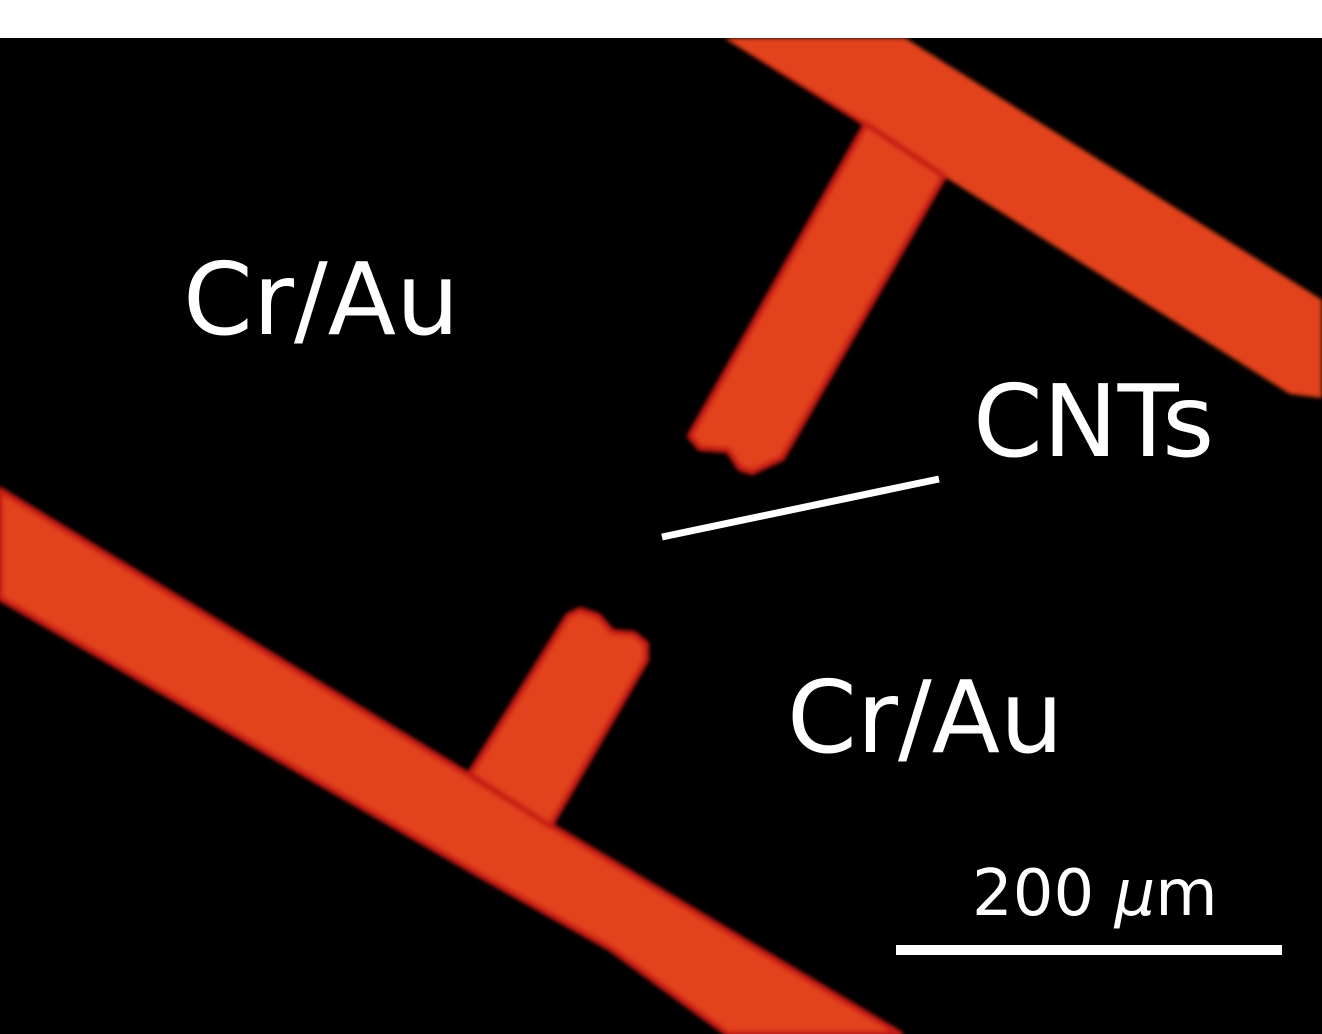 The width and height of the screenshot is (1322, 1034). I want to click on cnts-label: CNTs, so click(1094, 421).